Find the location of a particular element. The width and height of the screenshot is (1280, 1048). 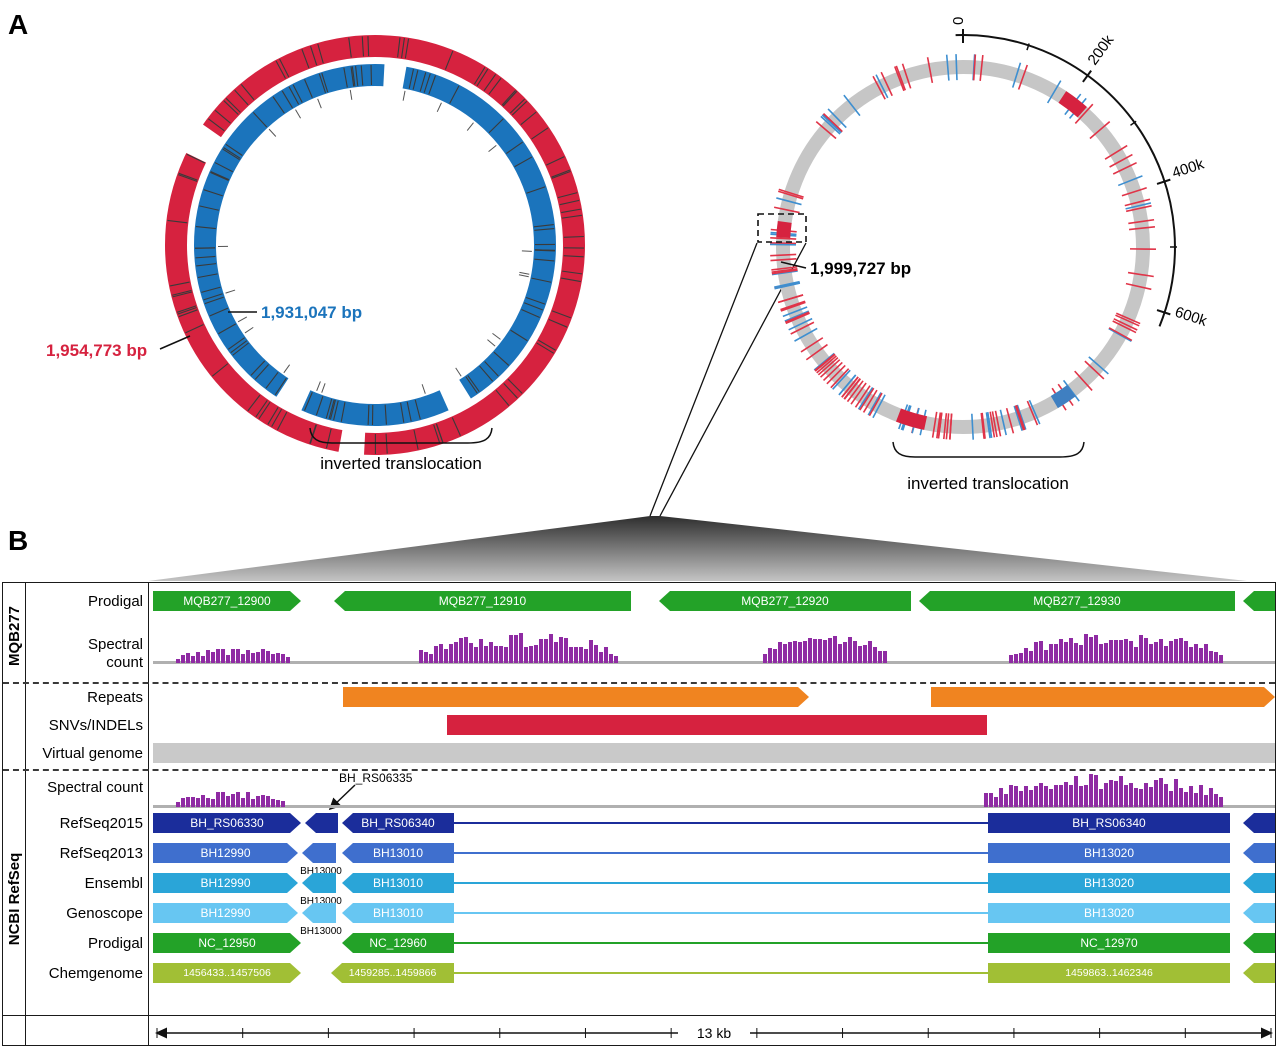

gene-1456433..1457506: 1456433..1457506 is located at coordinates (227, 973).